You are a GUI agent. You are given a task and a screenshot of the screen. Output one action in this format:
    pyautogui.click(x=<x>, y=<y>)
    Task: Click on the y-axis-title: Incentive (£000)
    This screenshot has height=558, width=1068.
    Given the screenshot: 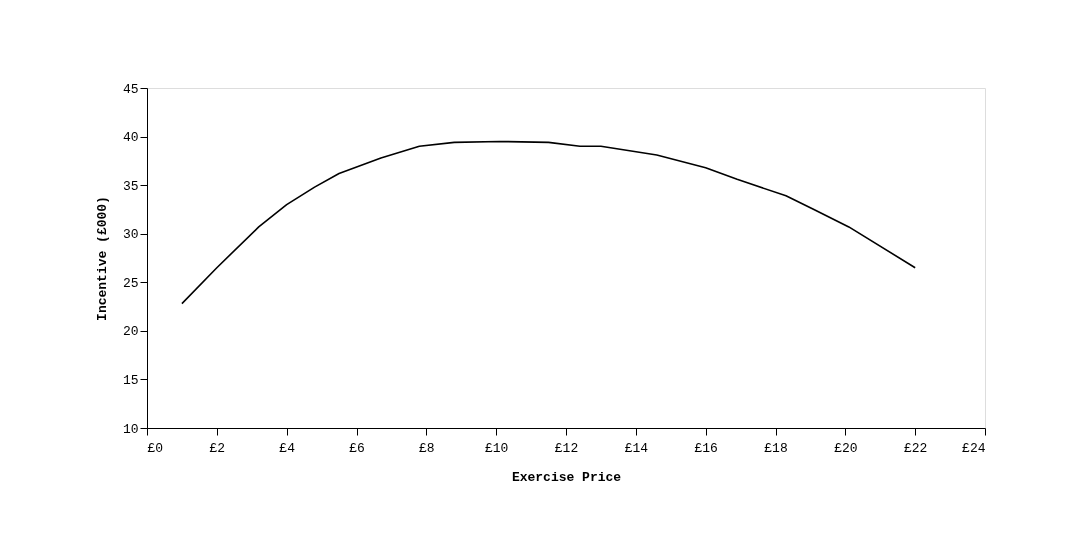 What is the action you would take?
    pyautogui.click(x=102, y=258)
    